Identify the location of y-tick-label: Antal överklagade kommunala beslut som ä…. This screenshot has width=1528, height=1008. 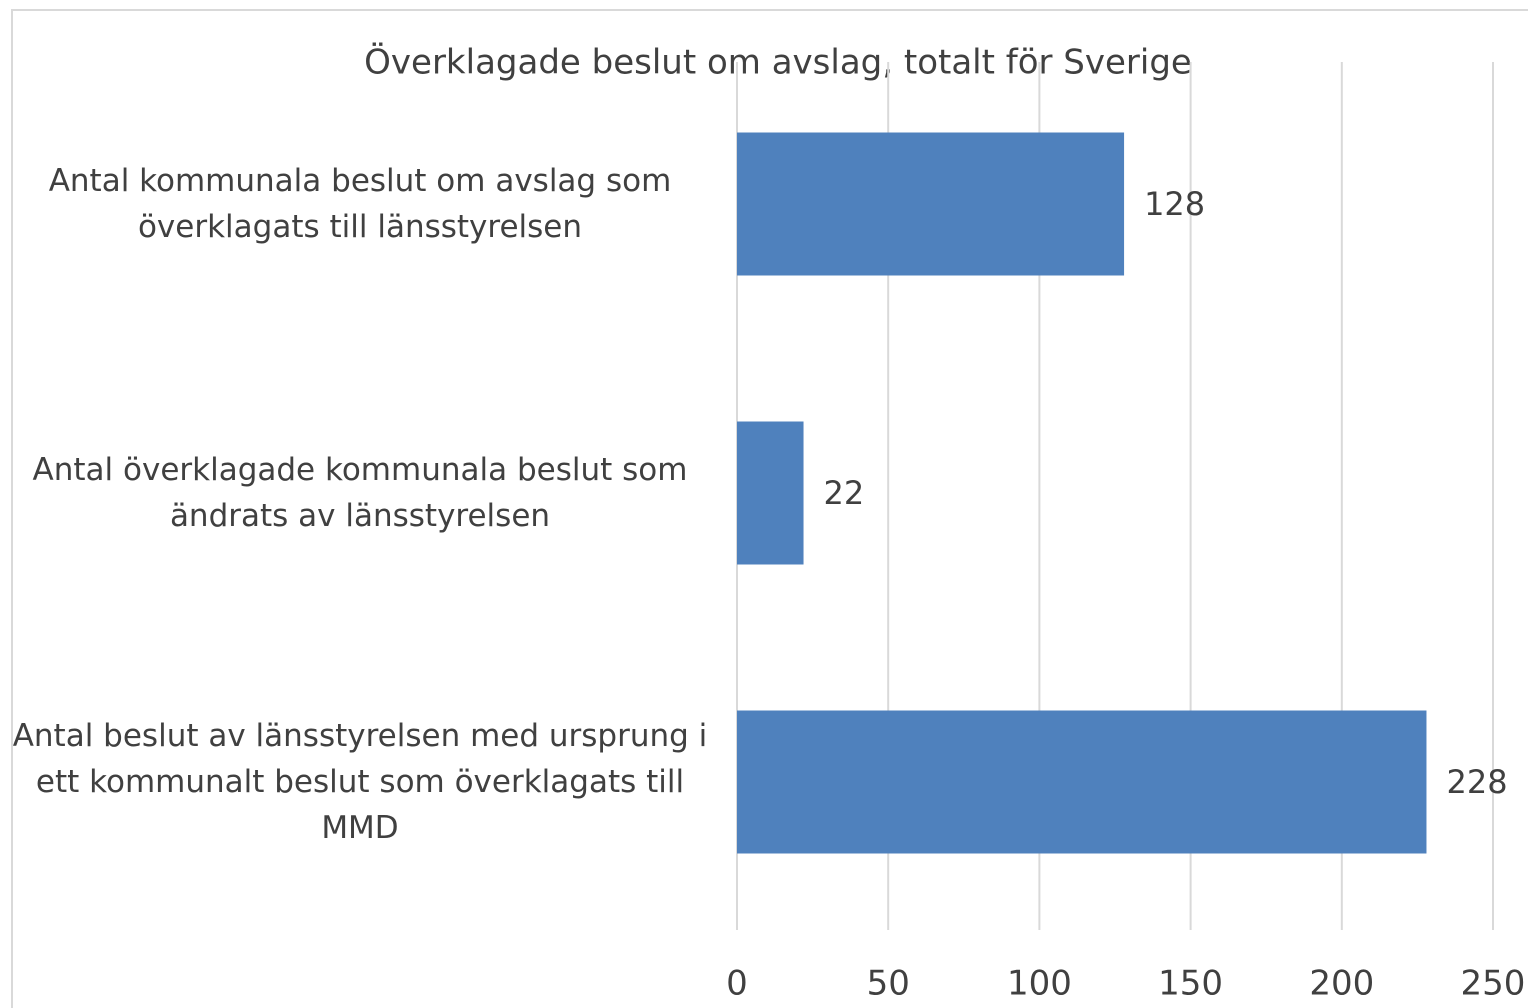
(360, 493).